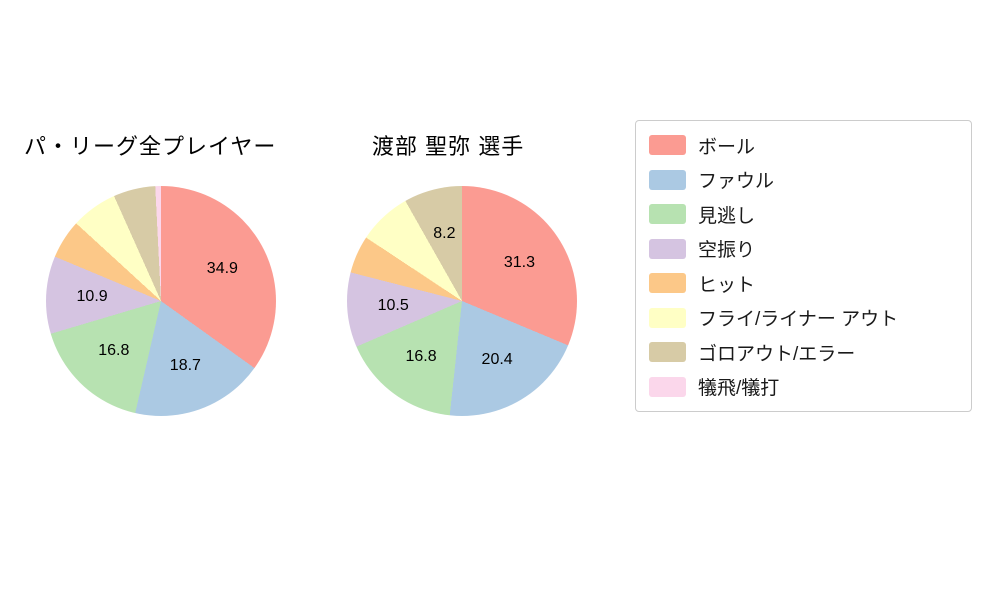 This screenshot has height=600, width=1000. Describe the element at coordinates (810, 145) in the screenshot. I see `legend-item-0: ボール` at that location.